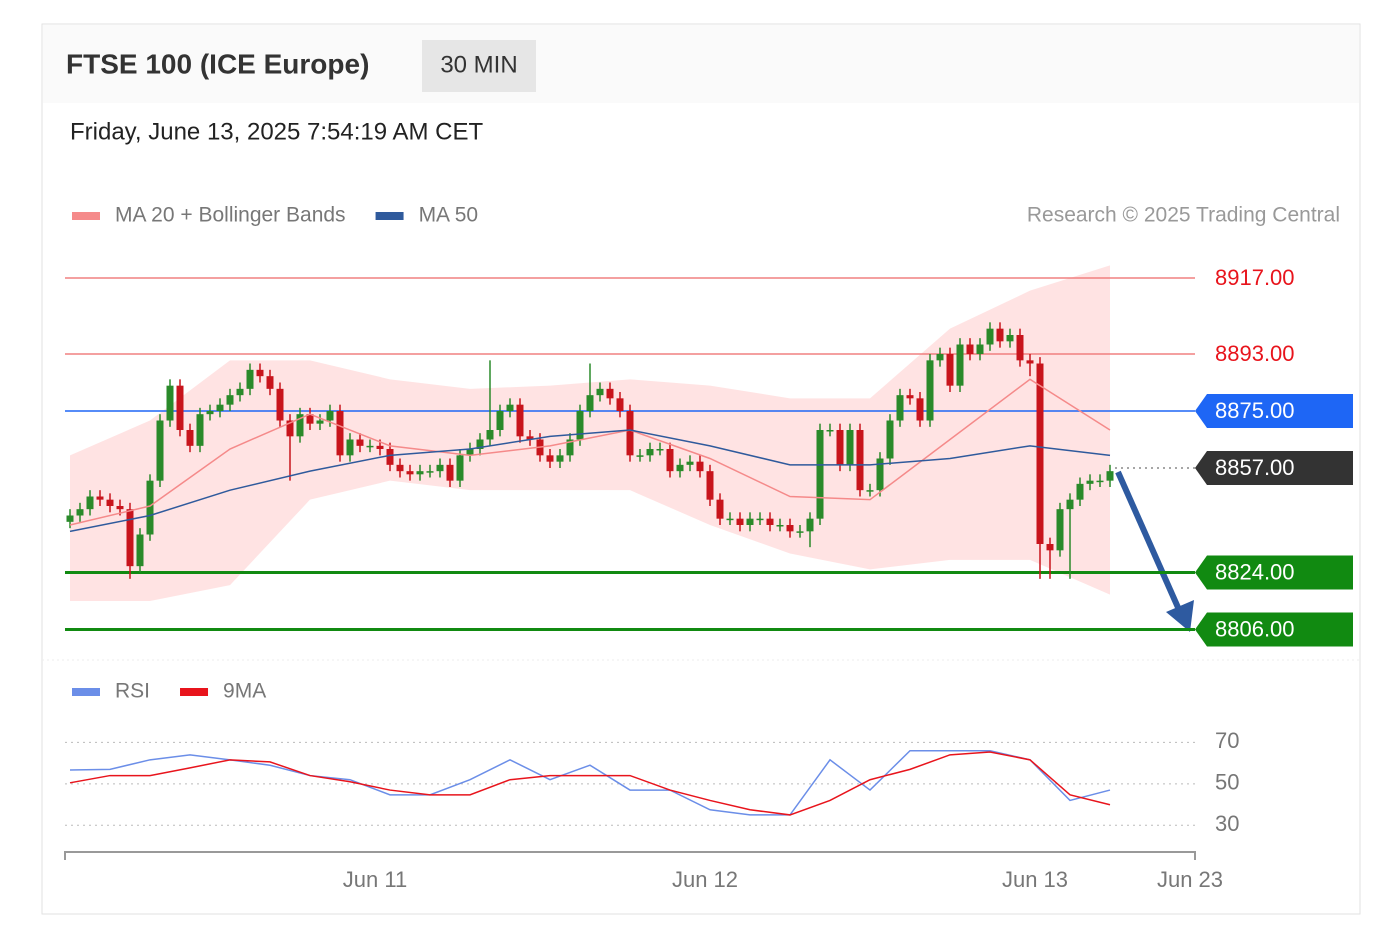 This screenshot has width=1396, height=934. Describe the element at coordinates (132, 691) in the screenshot. I see `legend-label: RSI` at that location.